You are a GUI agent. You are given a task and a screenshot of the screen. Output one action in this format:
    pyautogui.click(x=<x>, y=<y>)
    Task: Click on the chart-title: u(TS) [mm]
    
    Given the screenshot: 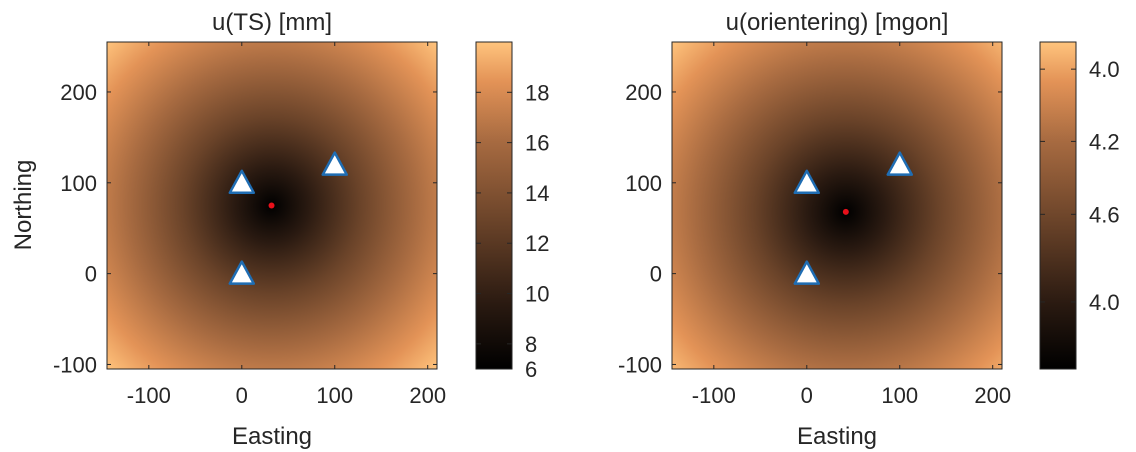 What is the action you would take?
    pyautogui.click(x=272, y=22)
    